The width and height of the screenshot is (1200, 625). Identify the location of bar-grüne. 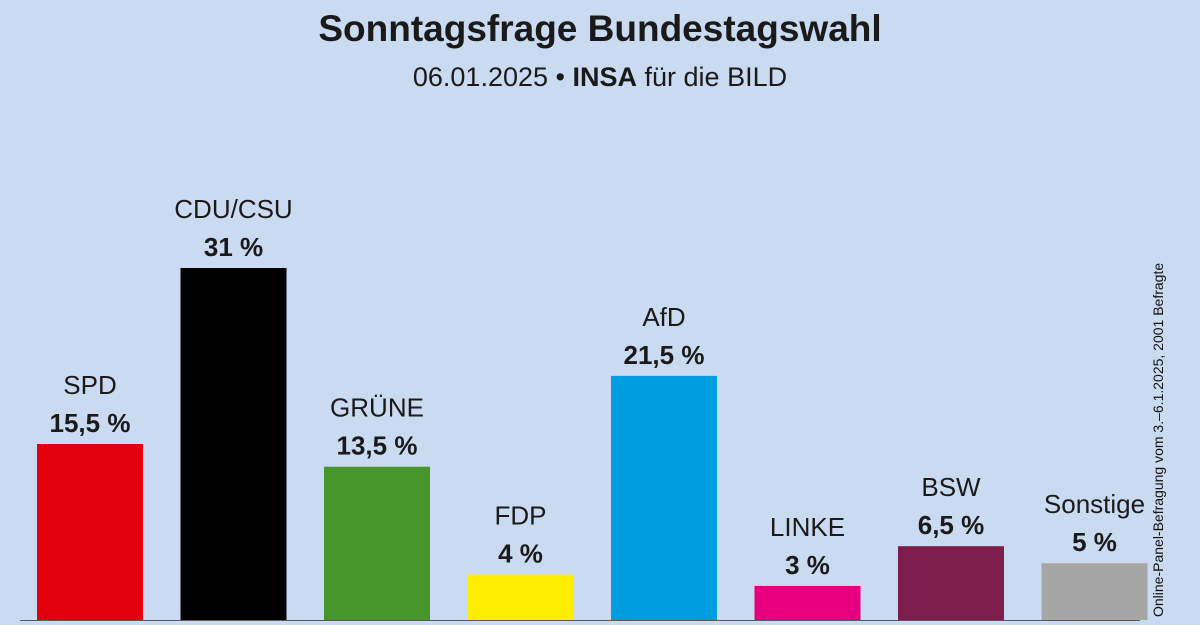
(377, 543).